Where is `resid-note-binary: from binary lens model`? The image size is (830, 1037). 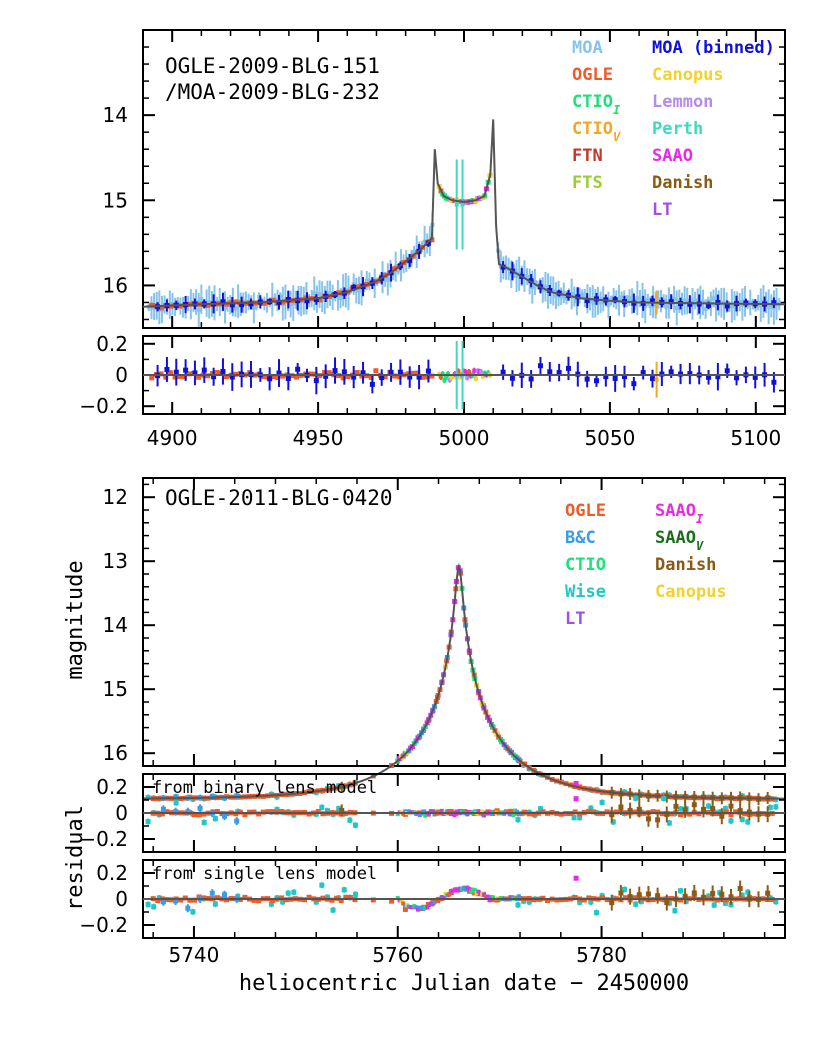
resid-note-binary: from binary lens model is located at coordinates (264, 788).